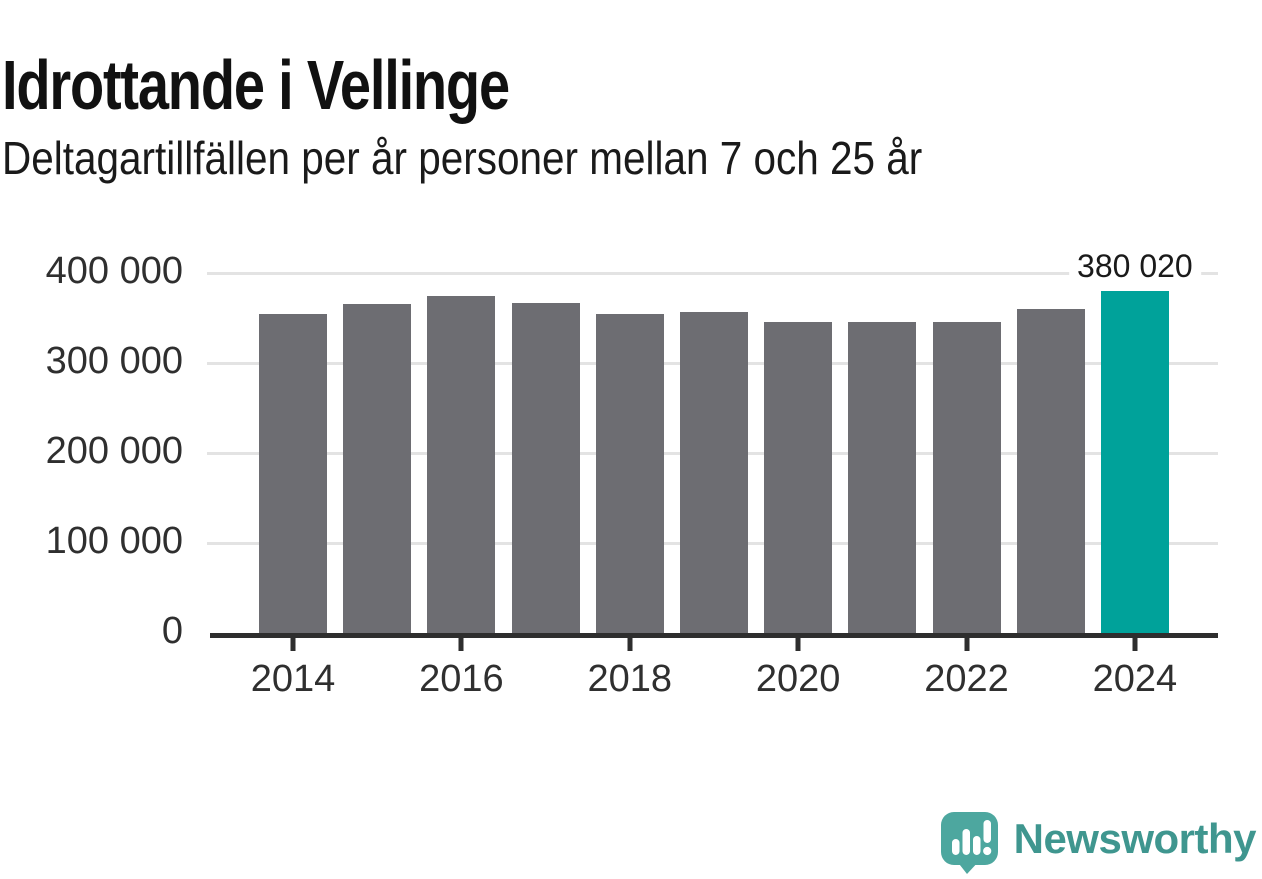 This screenshot has width=1262, height=879. What do you see at coordinates (377, 468) in the screenshot?
I see `bar-2015` at bounding box center [377, 468].